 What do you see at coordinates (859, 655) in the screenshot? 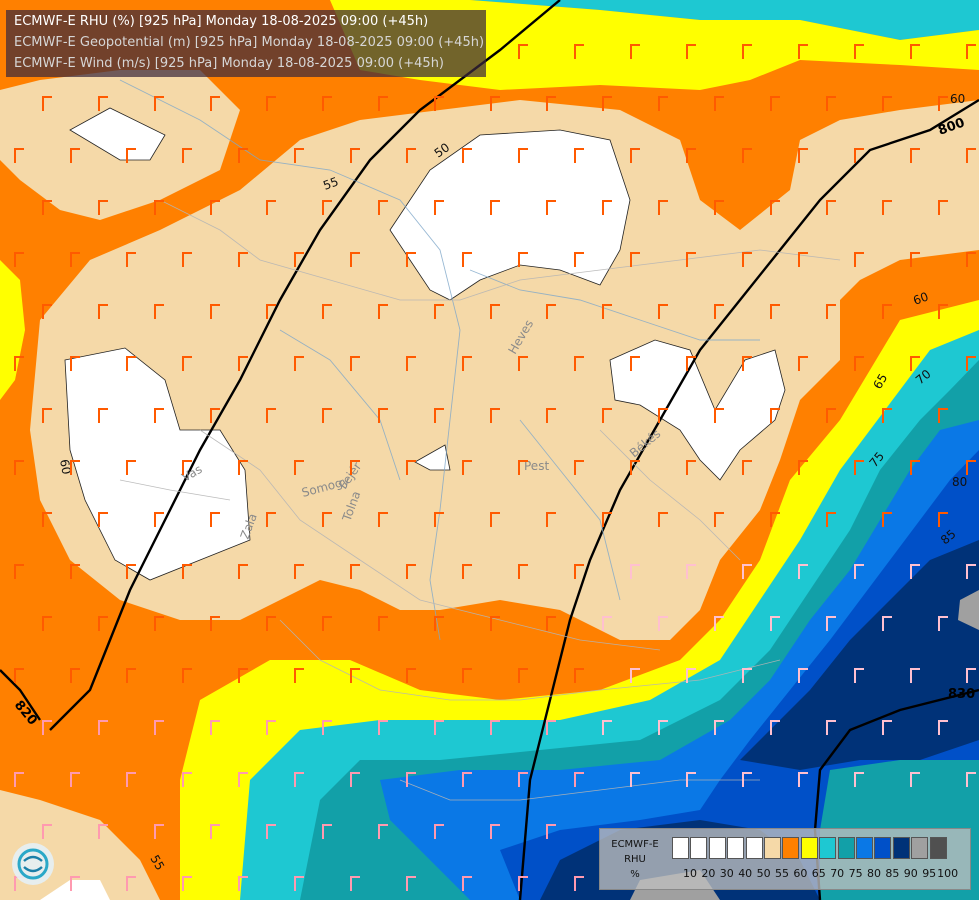
I see `rhu-field-navy` at bounding box center [859, 655].